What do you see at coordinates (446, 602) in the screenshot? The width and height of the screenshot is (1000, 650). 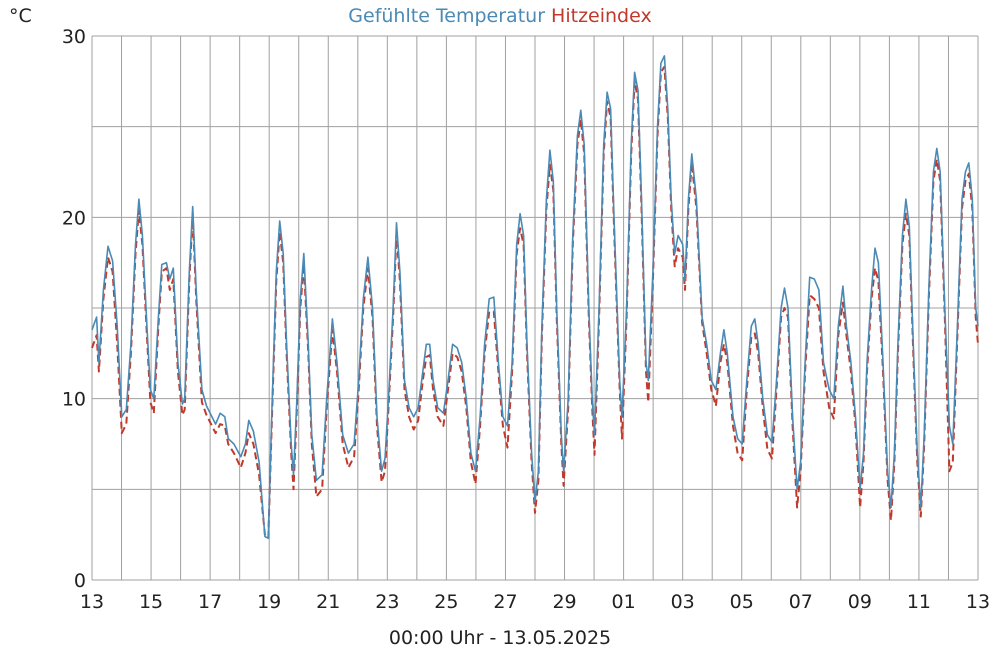 I see `x-tick-label: 25` at bounding box center [446, 602].